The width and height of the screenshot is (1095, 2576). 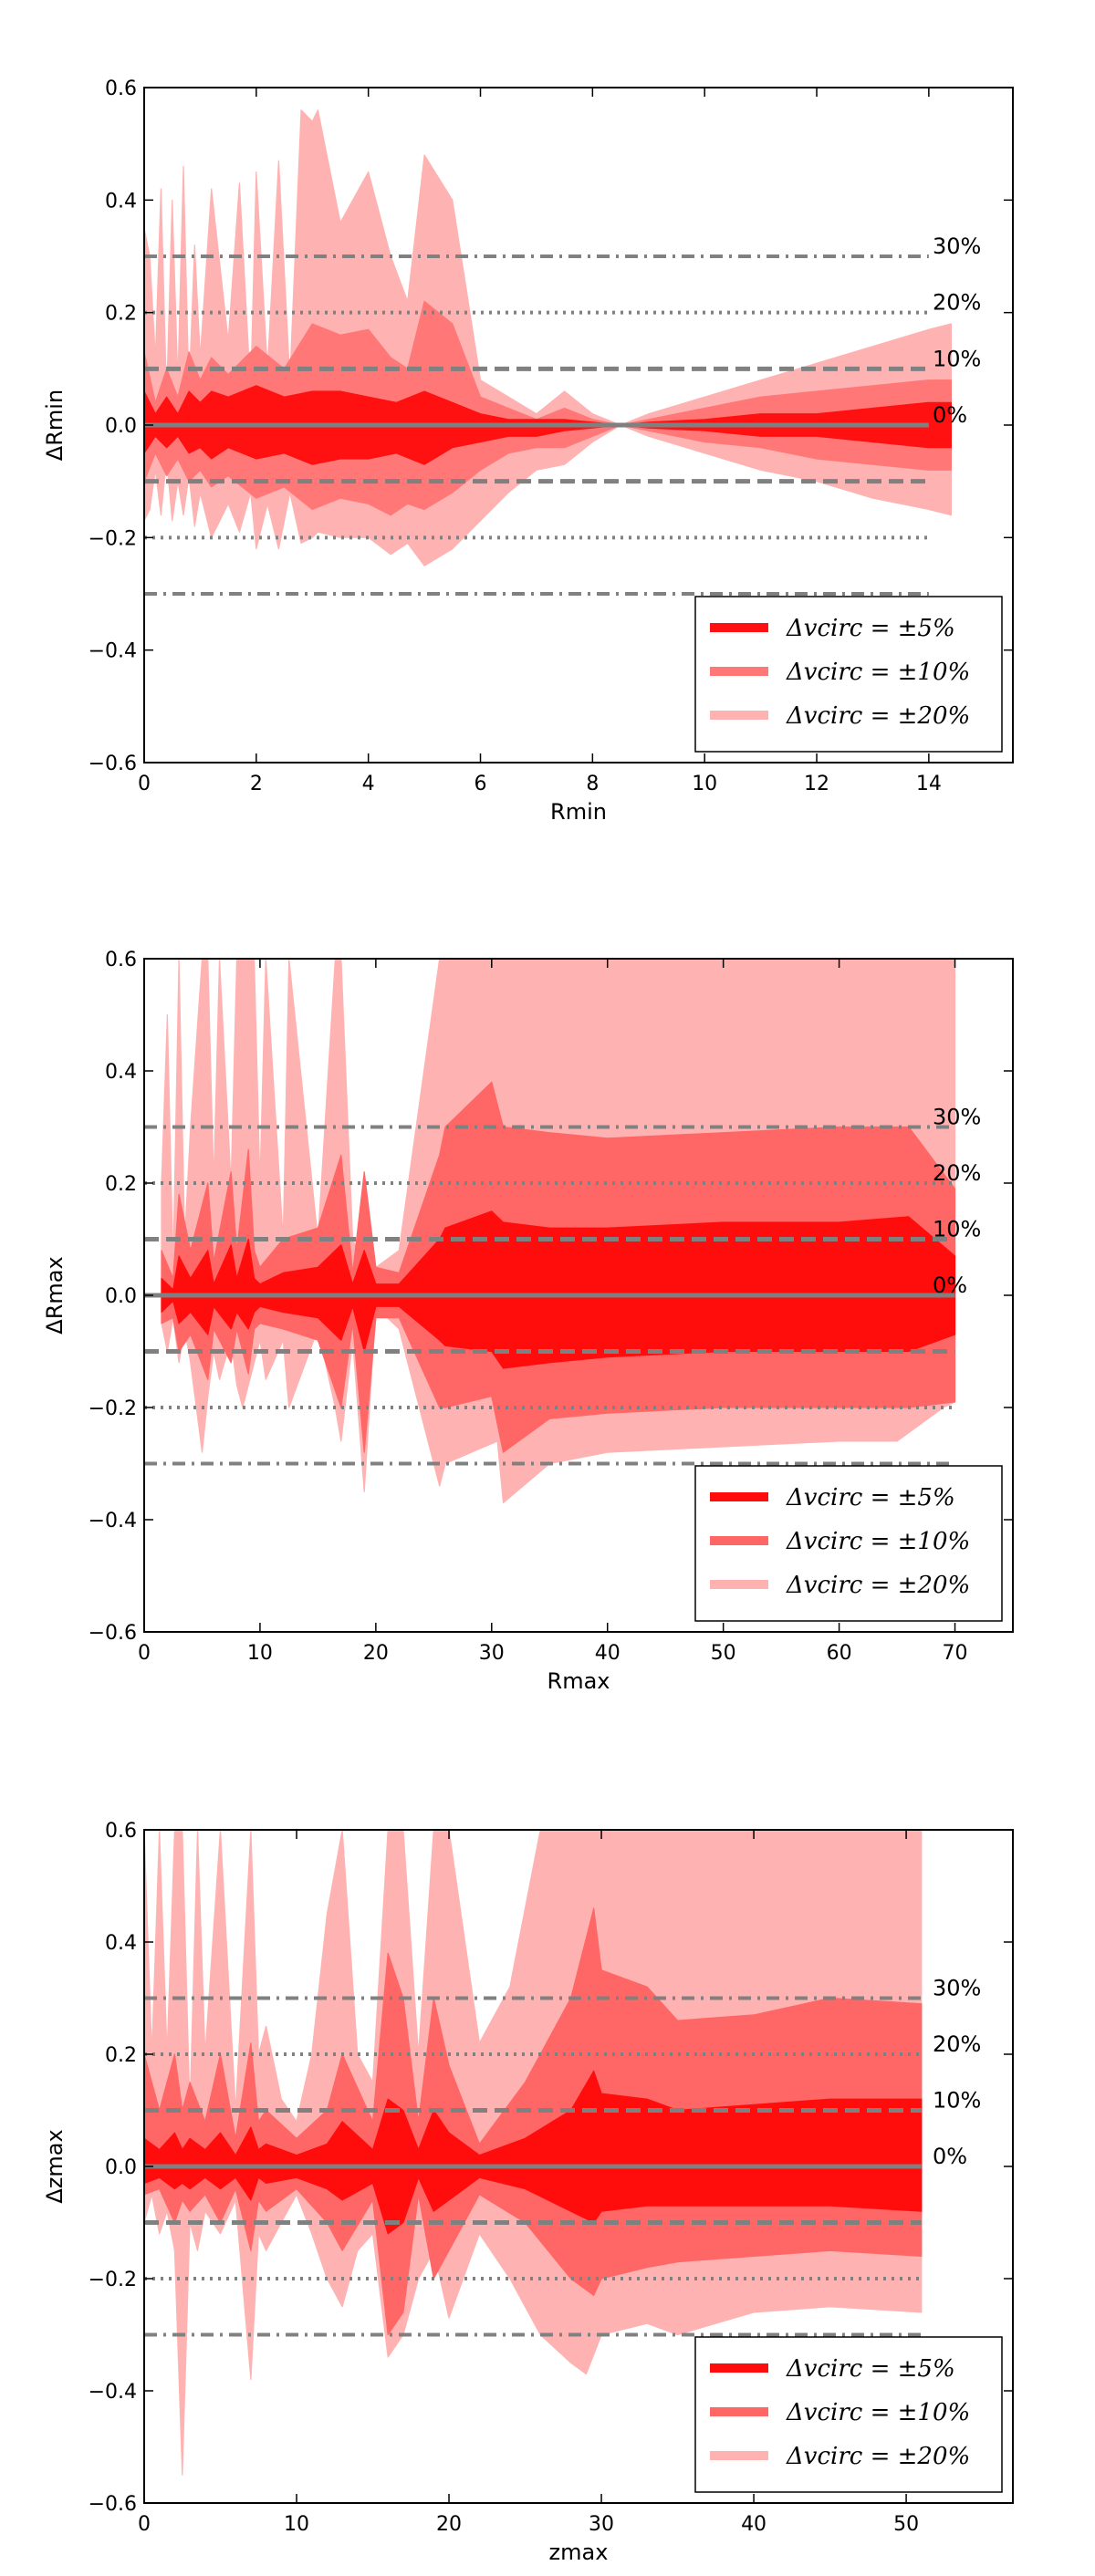 I want to click on x-tick-label: 8, so click(x=592, y=784).